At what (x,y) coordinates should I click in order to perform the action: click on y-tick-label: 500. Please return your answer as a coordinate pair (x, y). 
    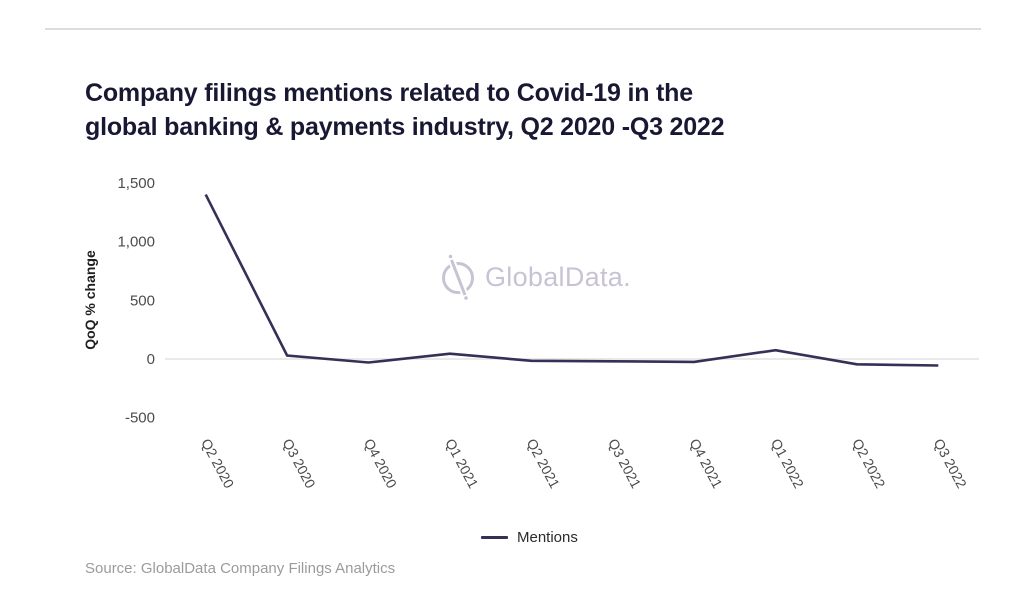
    Looking at the image, I should click on (142, 300).